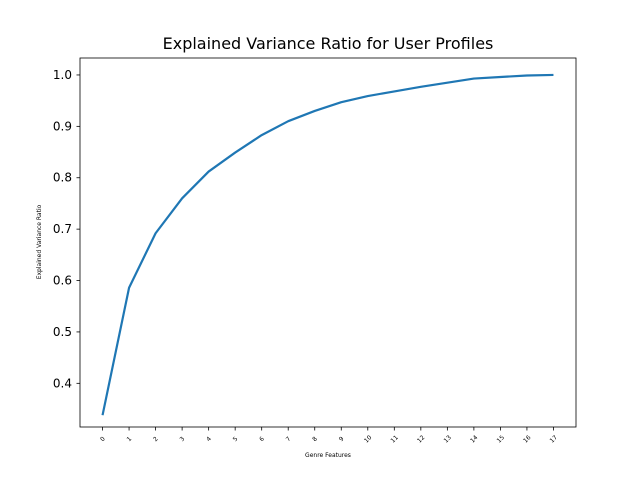 This screenshot has height=480, width=640. What do you see at coordinates (554, 439) in the screenshot?
I see `x-tick-label: 17` at bounding box center [554, 439].